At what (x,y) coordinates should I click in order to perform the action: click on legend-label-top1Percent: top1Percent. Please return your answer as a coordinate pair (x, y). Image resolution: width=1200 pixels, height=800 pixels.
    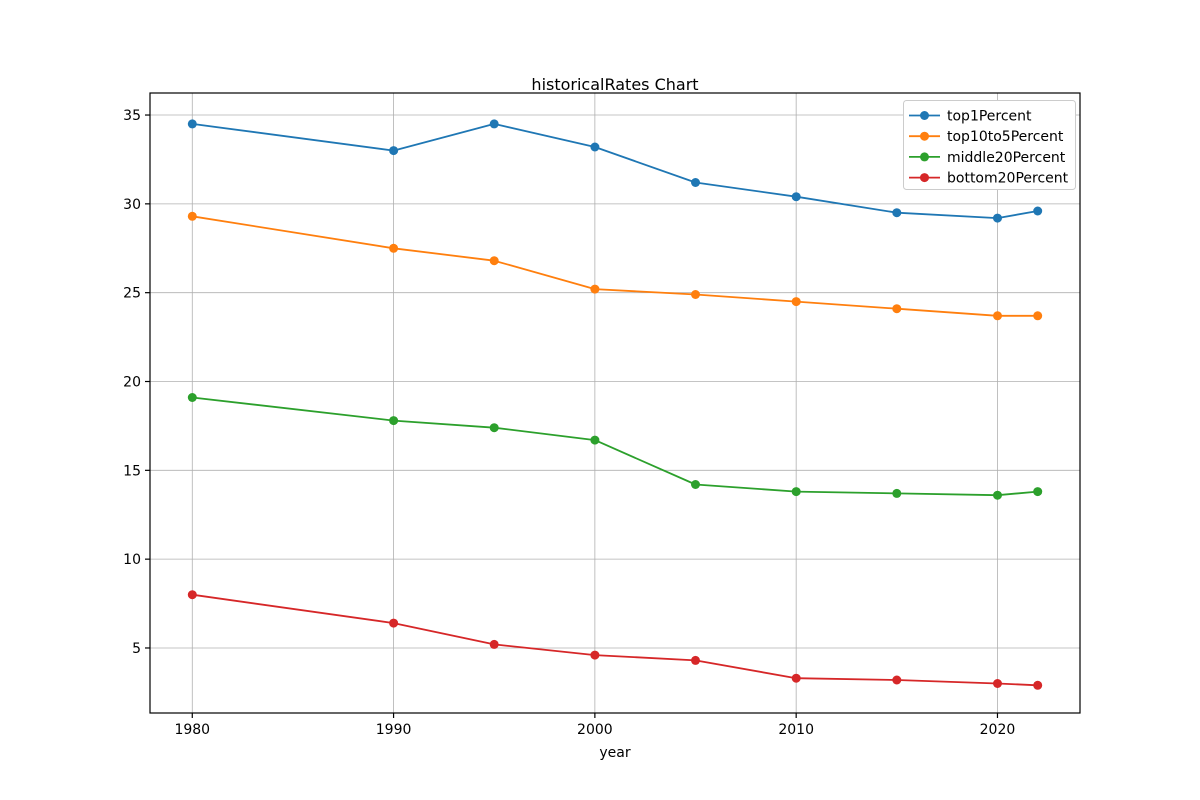
    Looking at the image, I should click on (989, 117).